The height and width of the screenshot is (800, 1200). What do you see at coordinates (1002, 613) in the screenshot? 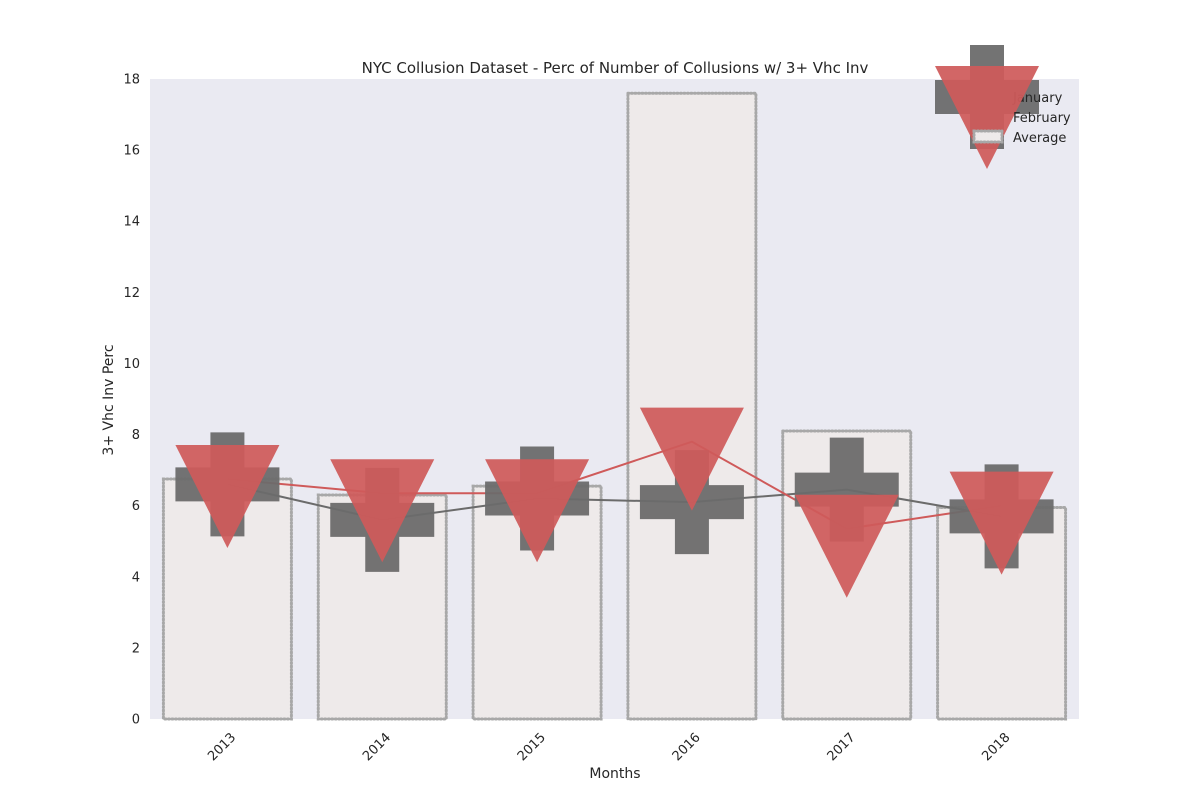
I see `average-bar-2018` at bounding box center [1002, 613].